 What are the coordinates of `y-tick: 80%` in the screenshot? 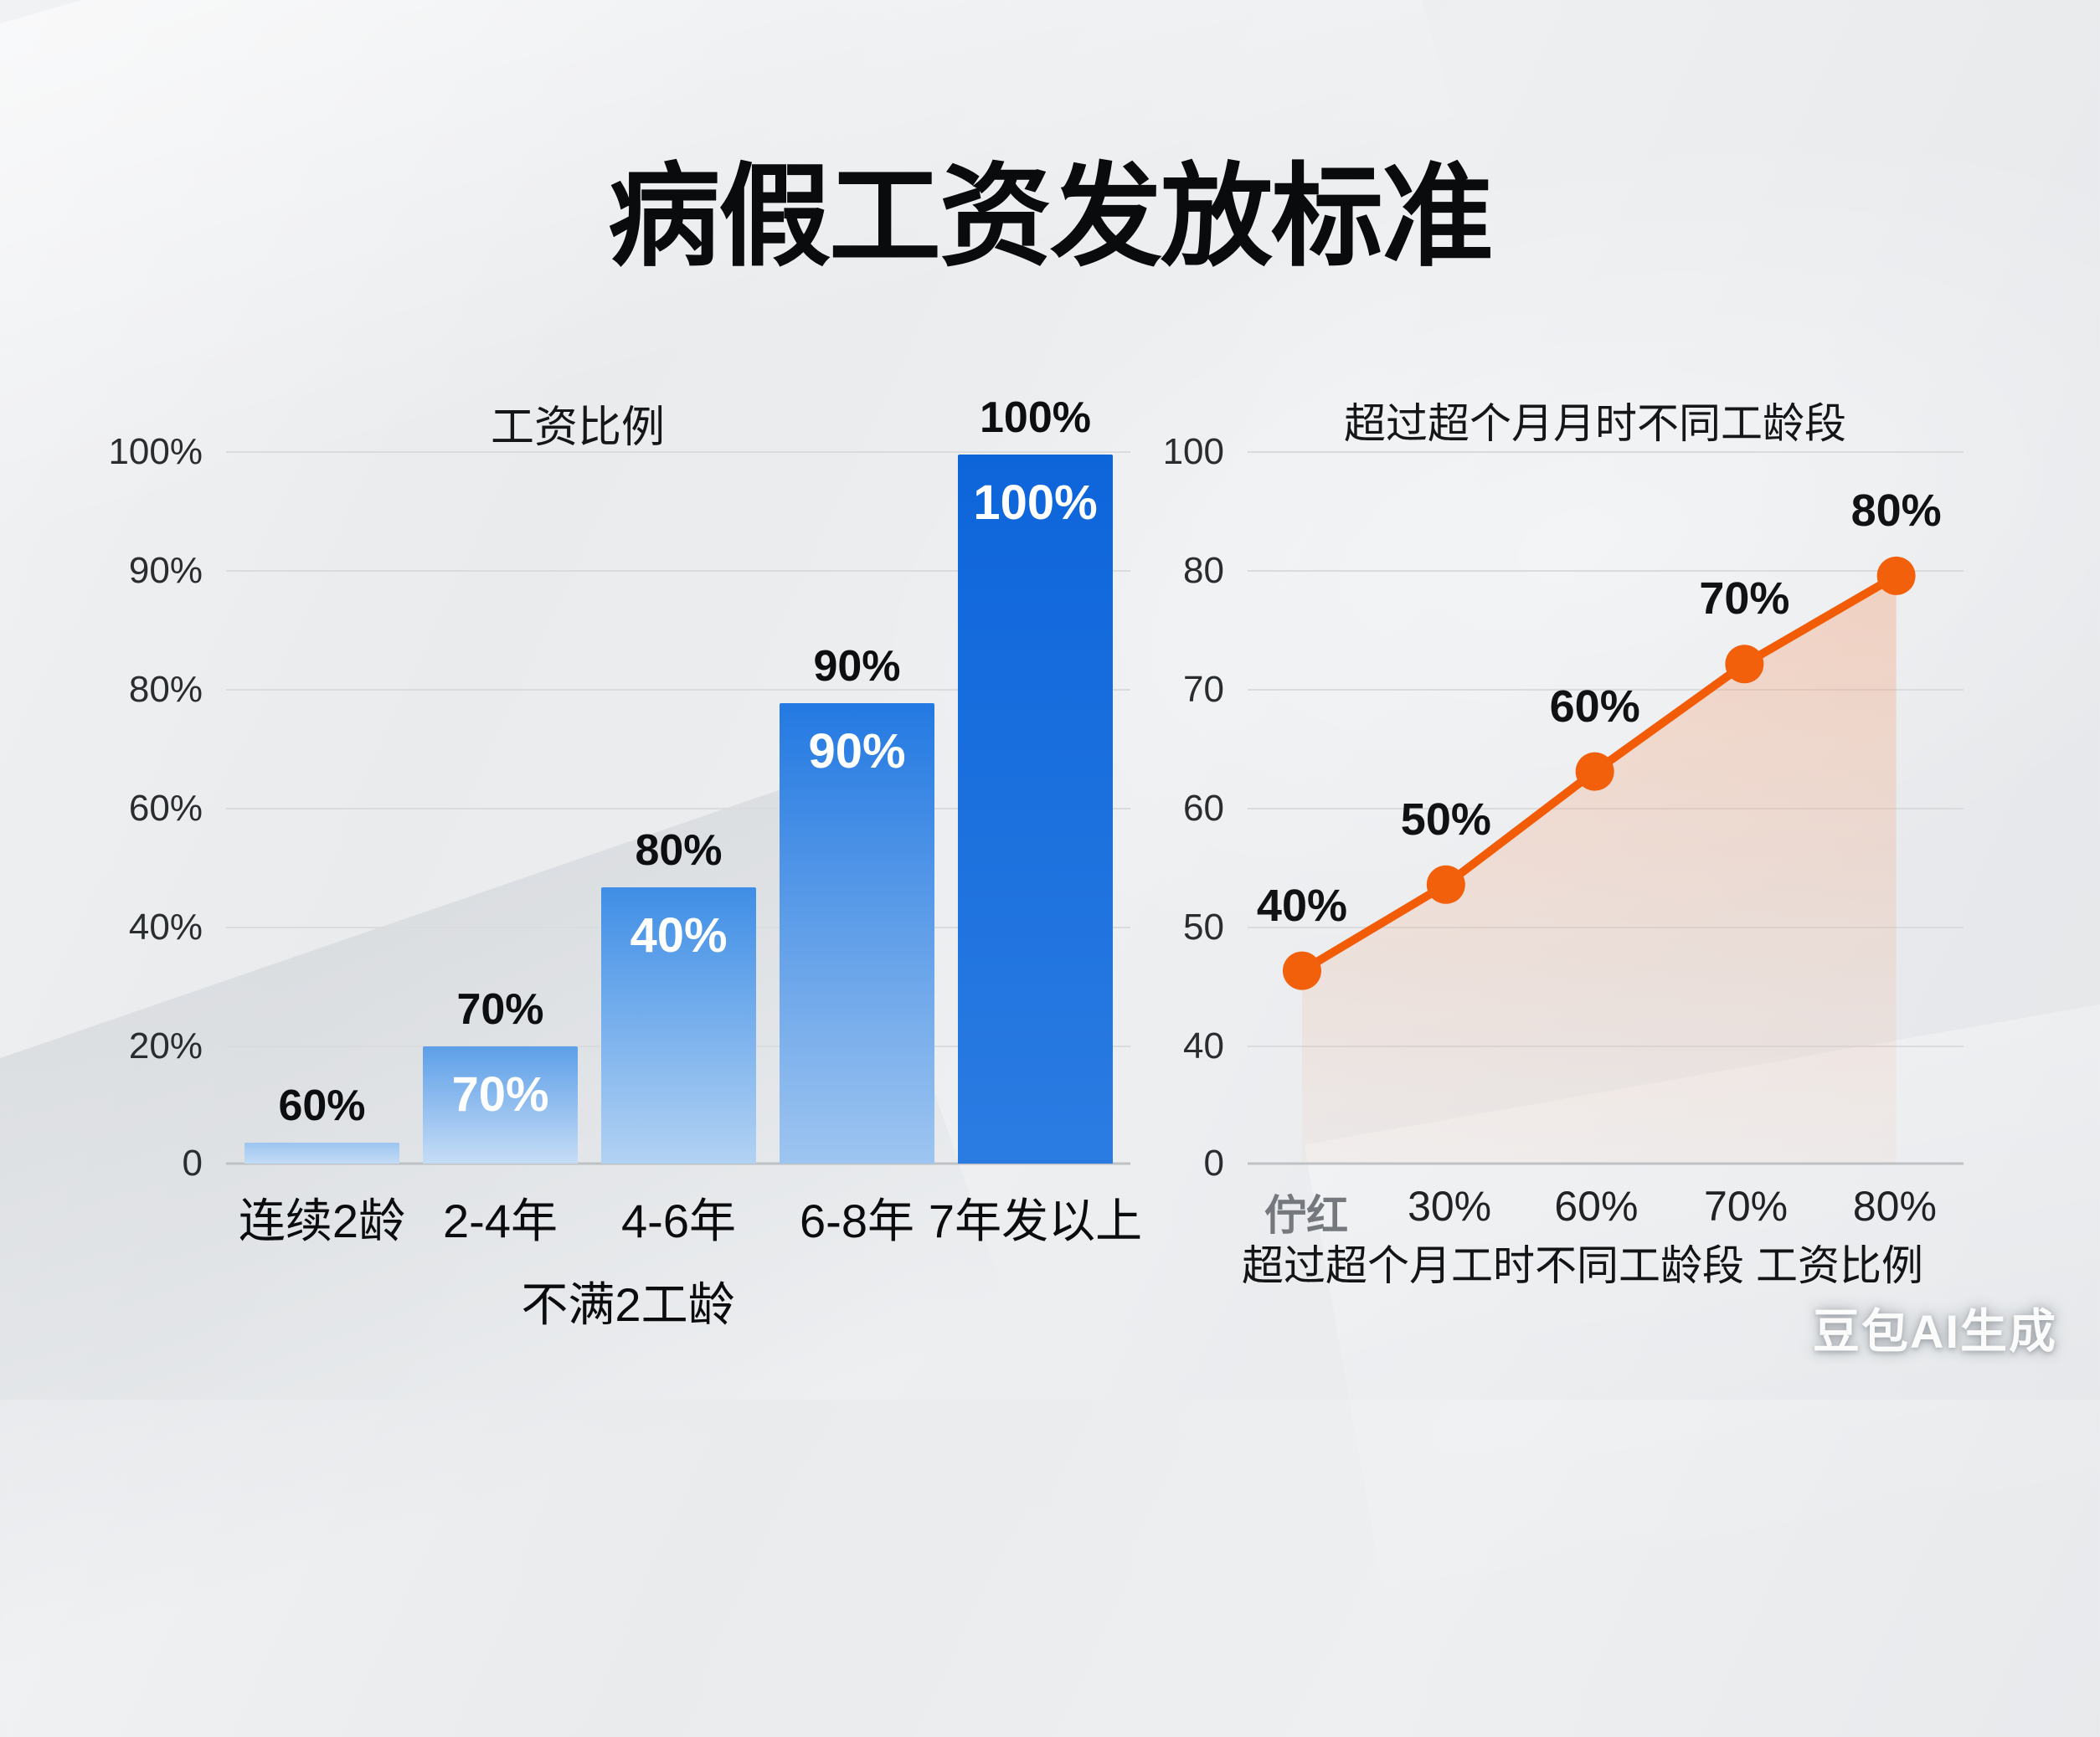 It's located at (165, 689).